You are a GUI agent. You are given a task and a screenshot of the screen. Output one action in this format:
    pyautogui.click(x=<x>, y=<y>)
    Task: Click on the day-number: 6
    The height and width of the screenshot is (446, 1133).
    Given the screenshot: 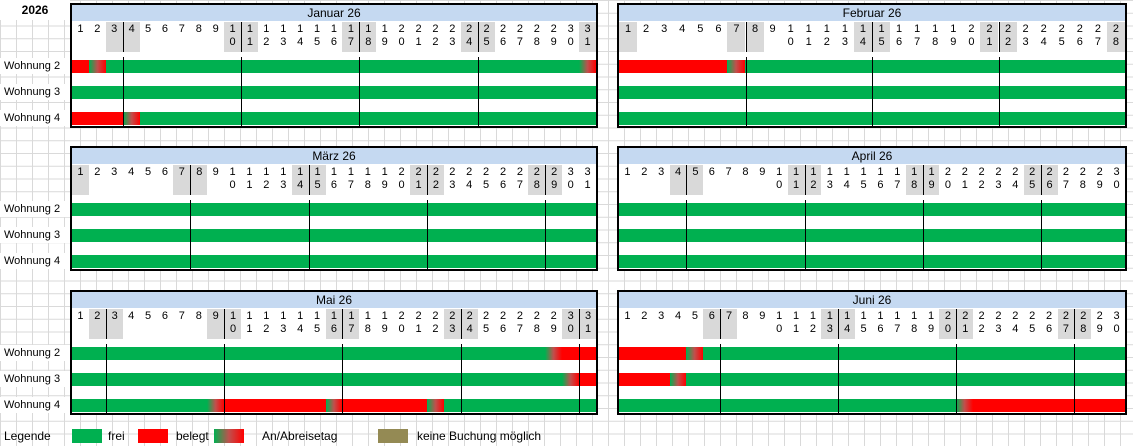 What is the action you would take?
    pyautogui.click(x=718, y=29)
    